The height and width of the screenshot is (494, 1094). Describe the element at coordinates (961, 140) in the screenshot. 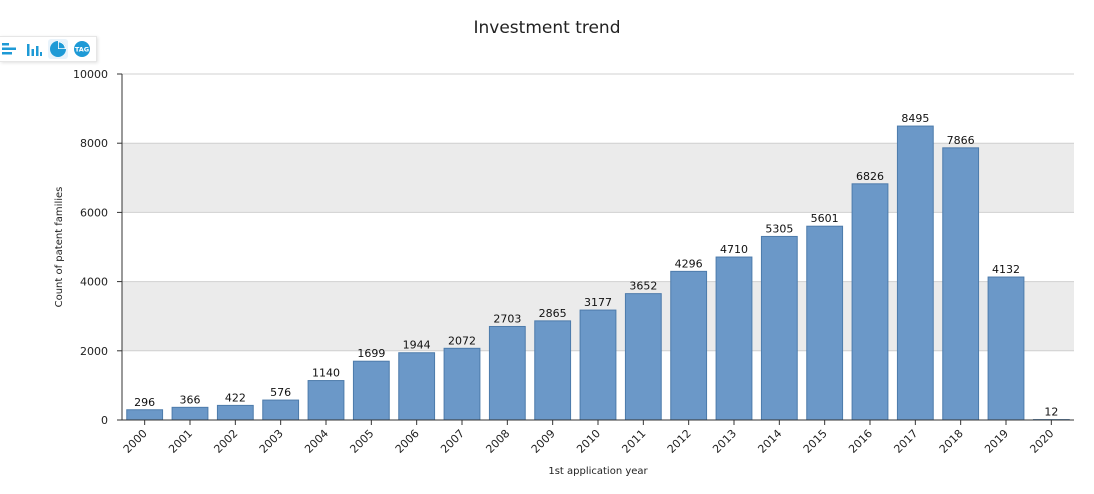

I see `data-label-2018: 7866` at that location.